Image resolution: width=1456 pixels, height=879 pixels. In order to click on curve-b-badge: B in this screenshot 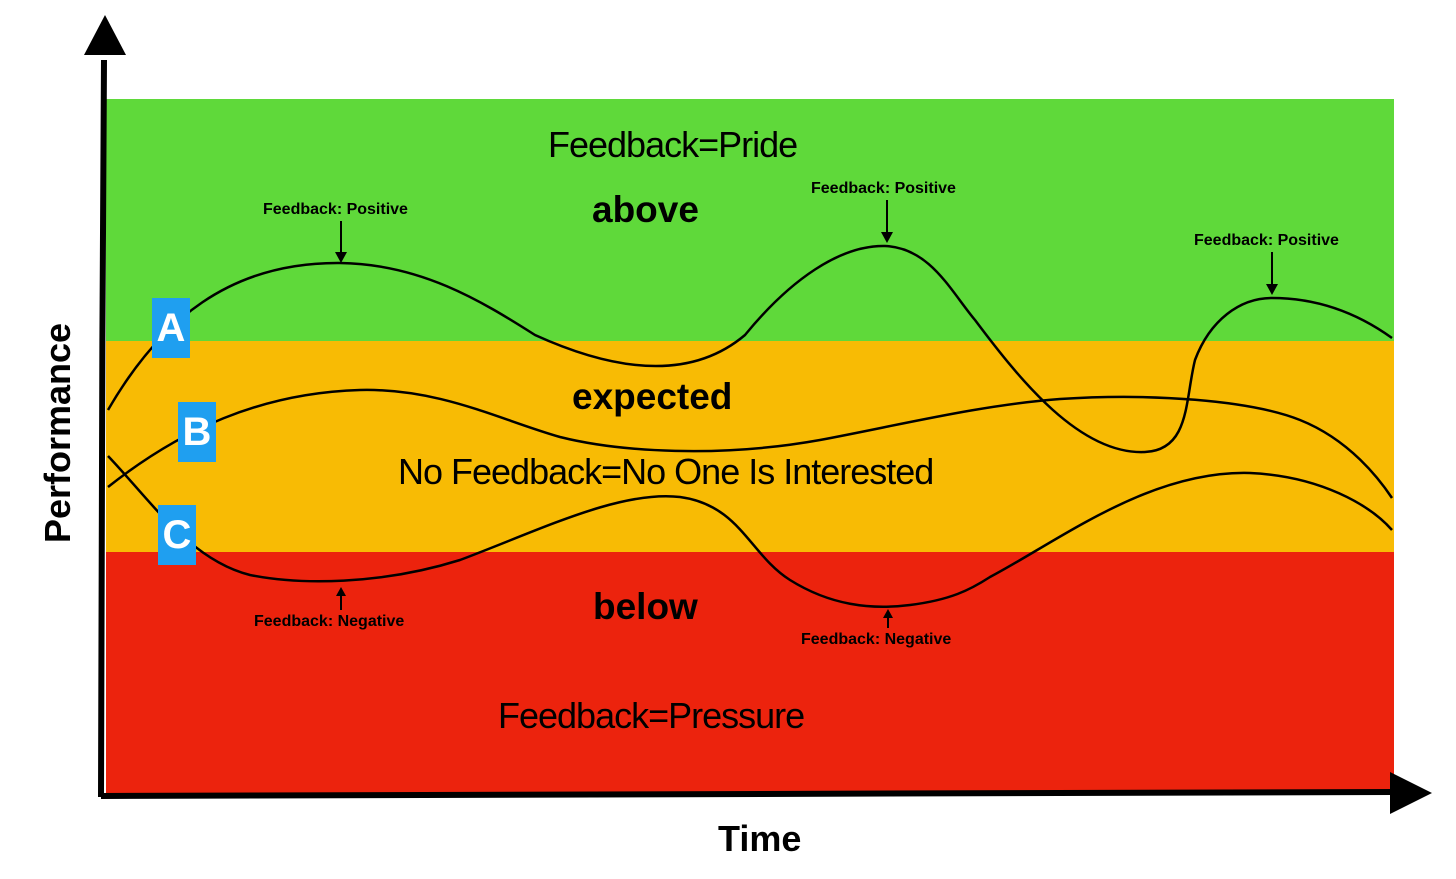, I will do `click(197, 432)`.